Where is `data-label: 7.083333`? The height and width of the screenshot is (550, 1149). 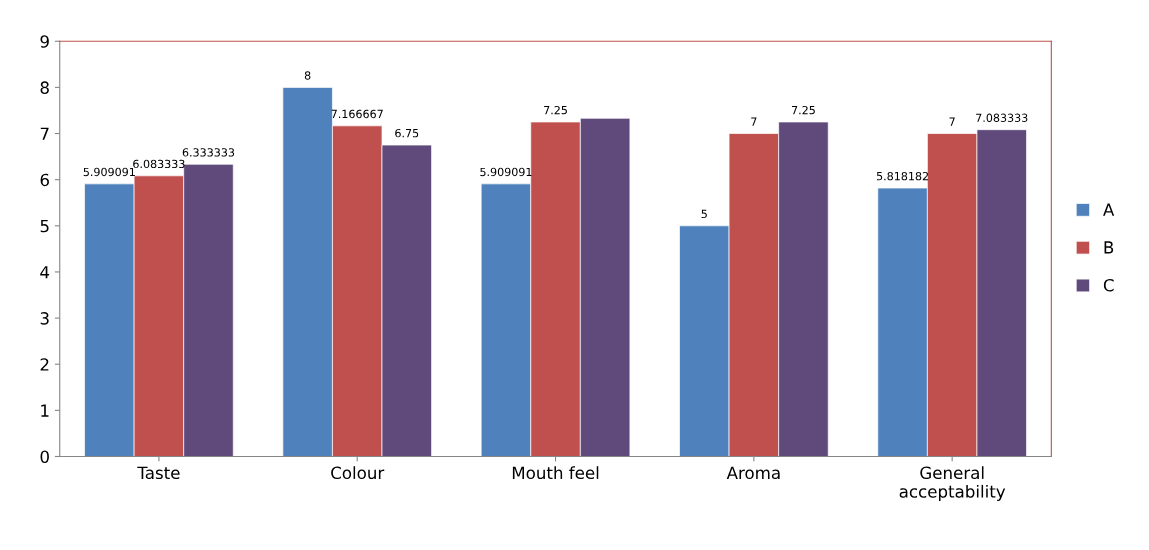 data-label: 7.083333 is located at coordinates (1002, 117).